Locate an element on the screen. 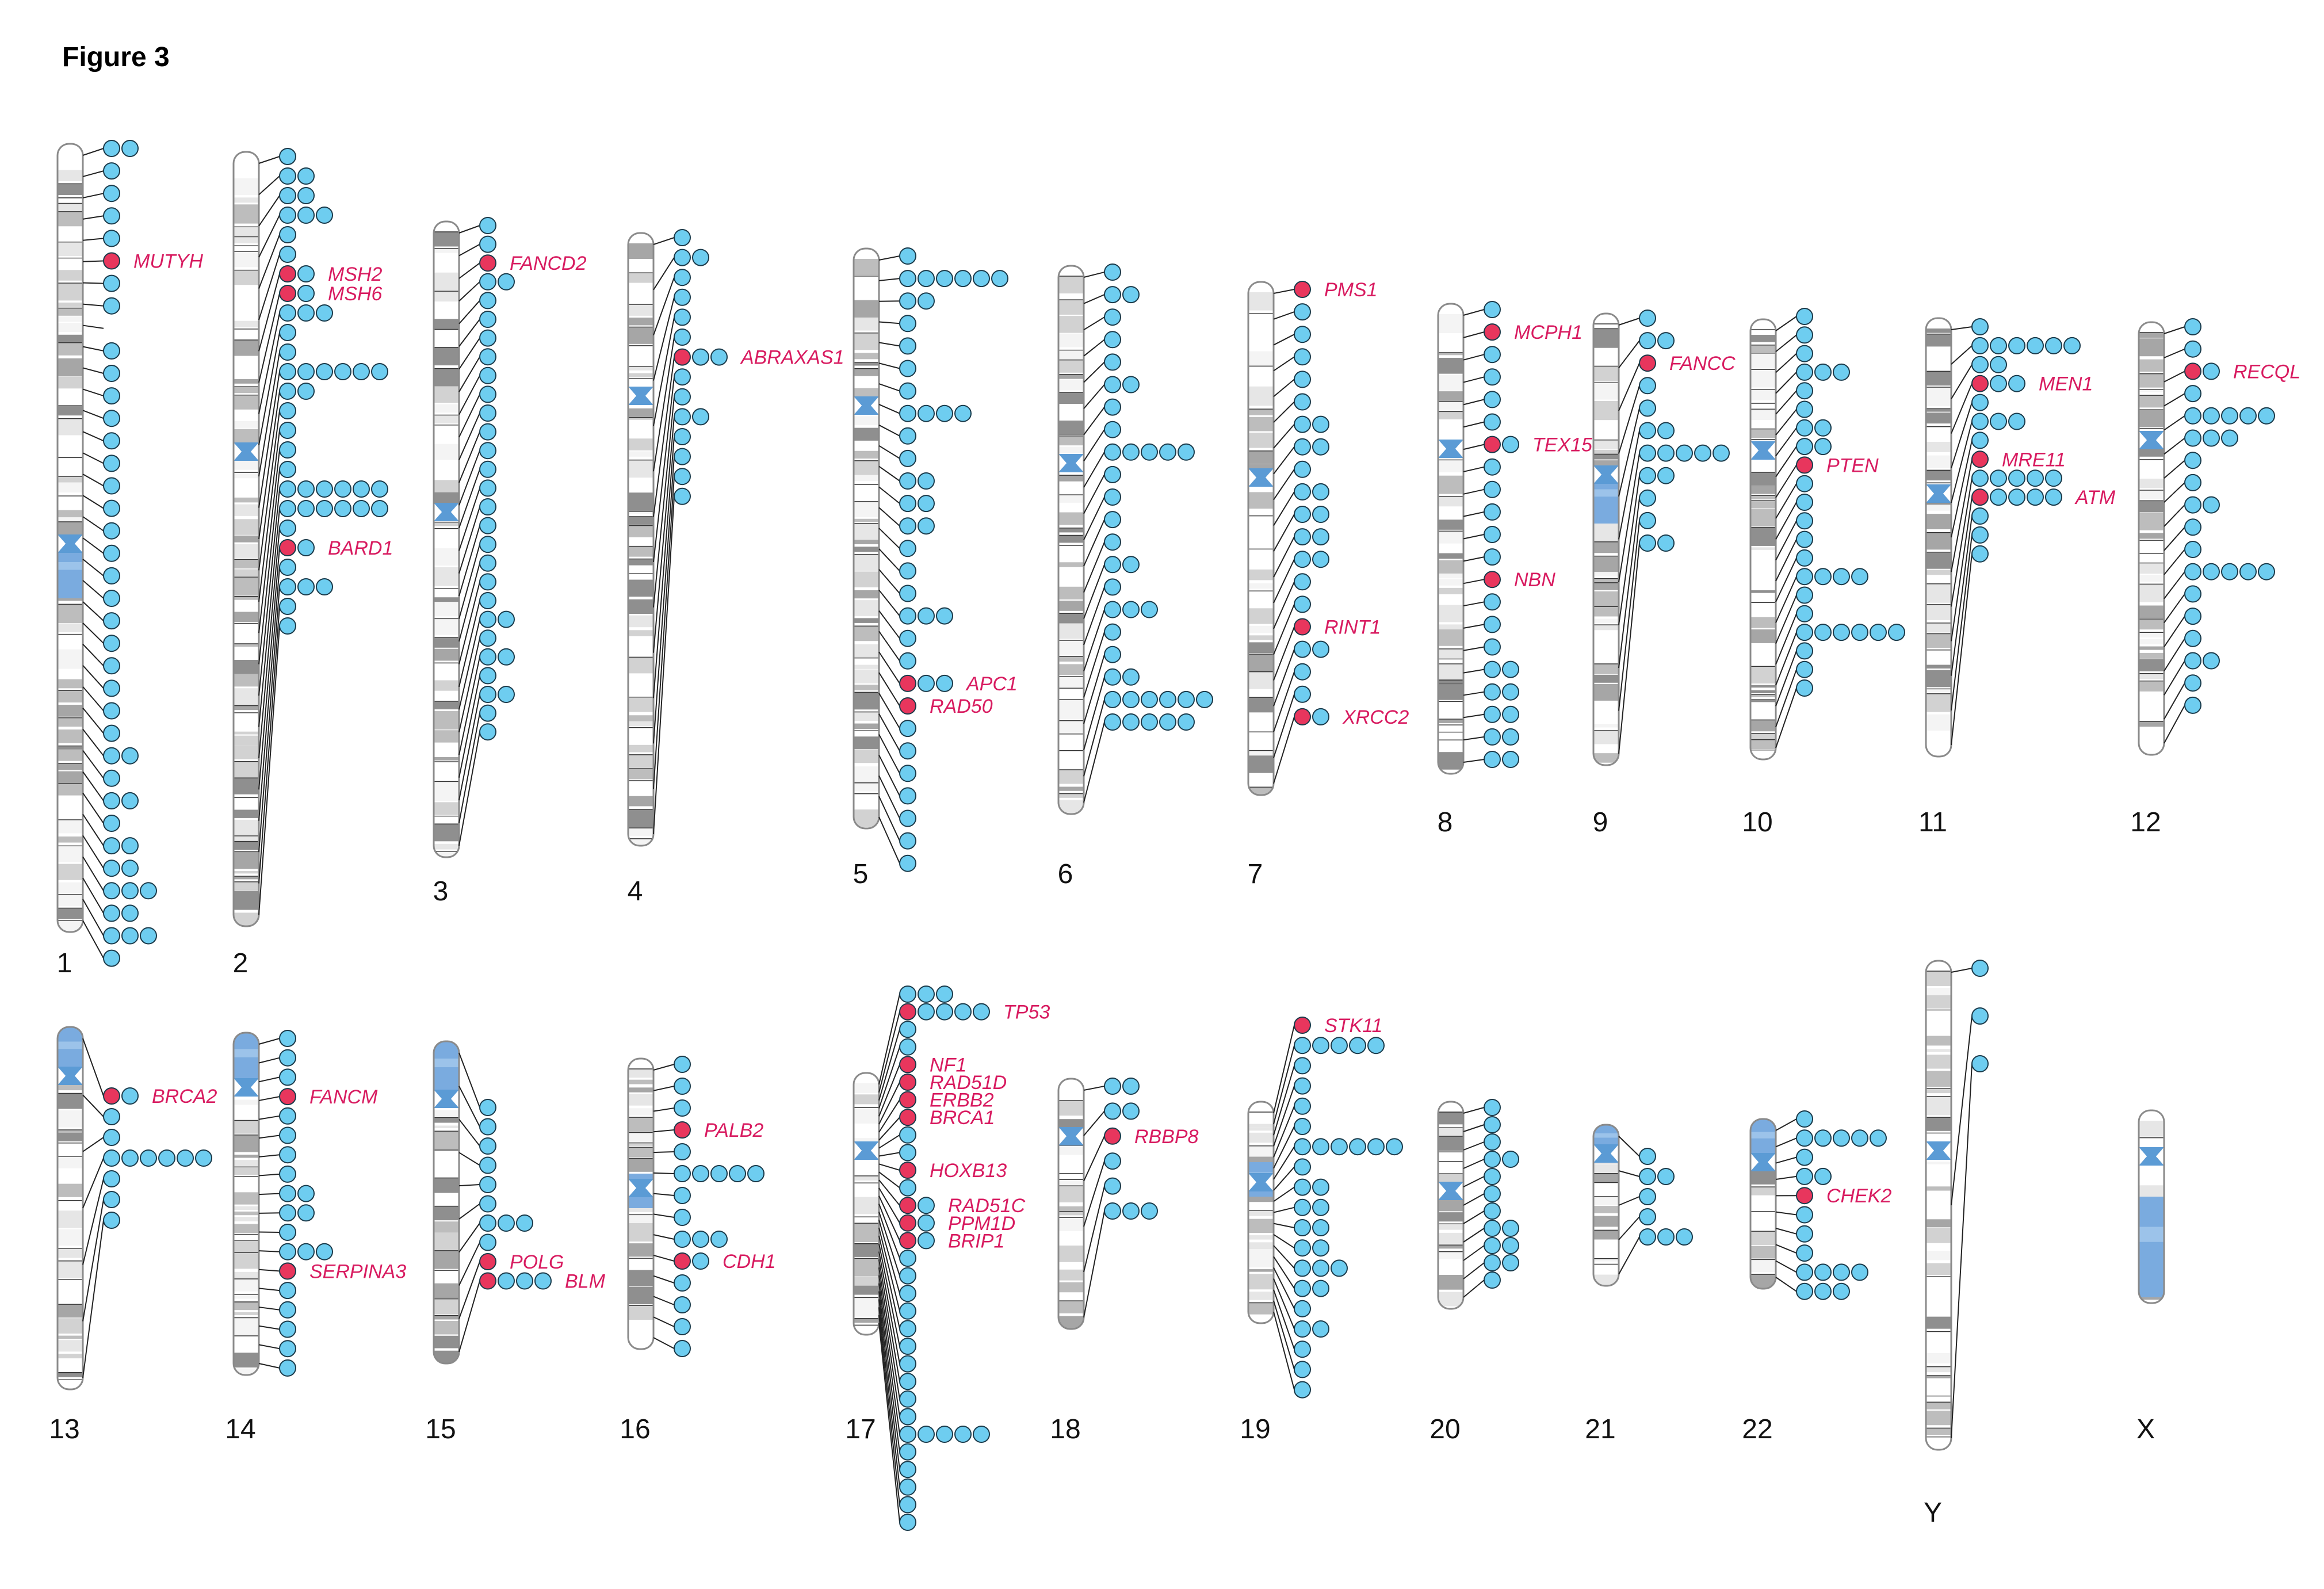  chromosome-number: 7 is located at coordinates (1255, 874).